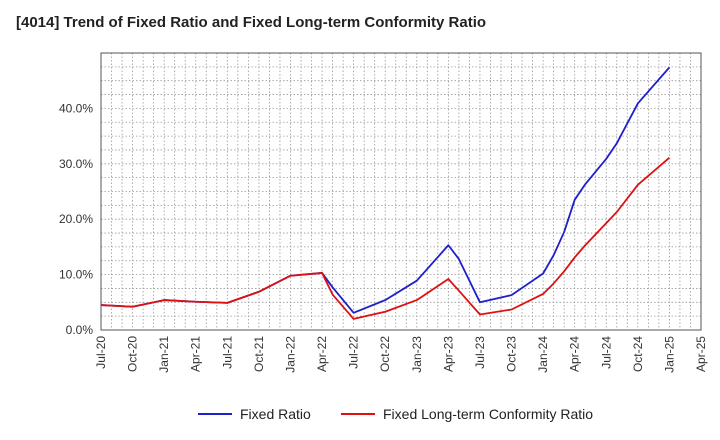  Describe the element at coordinates (133, 354) in the screenshot. I see `x-tick-label: Oct-20` at that location.